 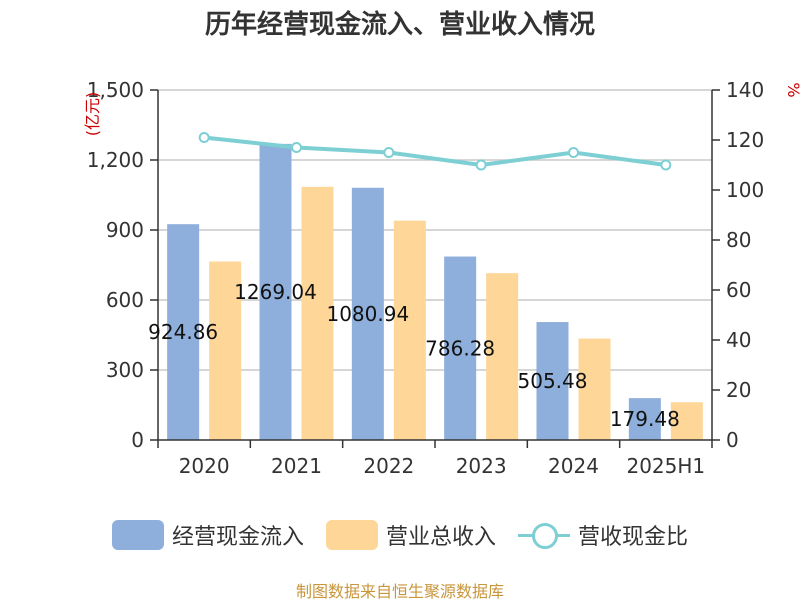 I want to click on data-label-cash-inflow: 924.86, so click(x=183, y=332).